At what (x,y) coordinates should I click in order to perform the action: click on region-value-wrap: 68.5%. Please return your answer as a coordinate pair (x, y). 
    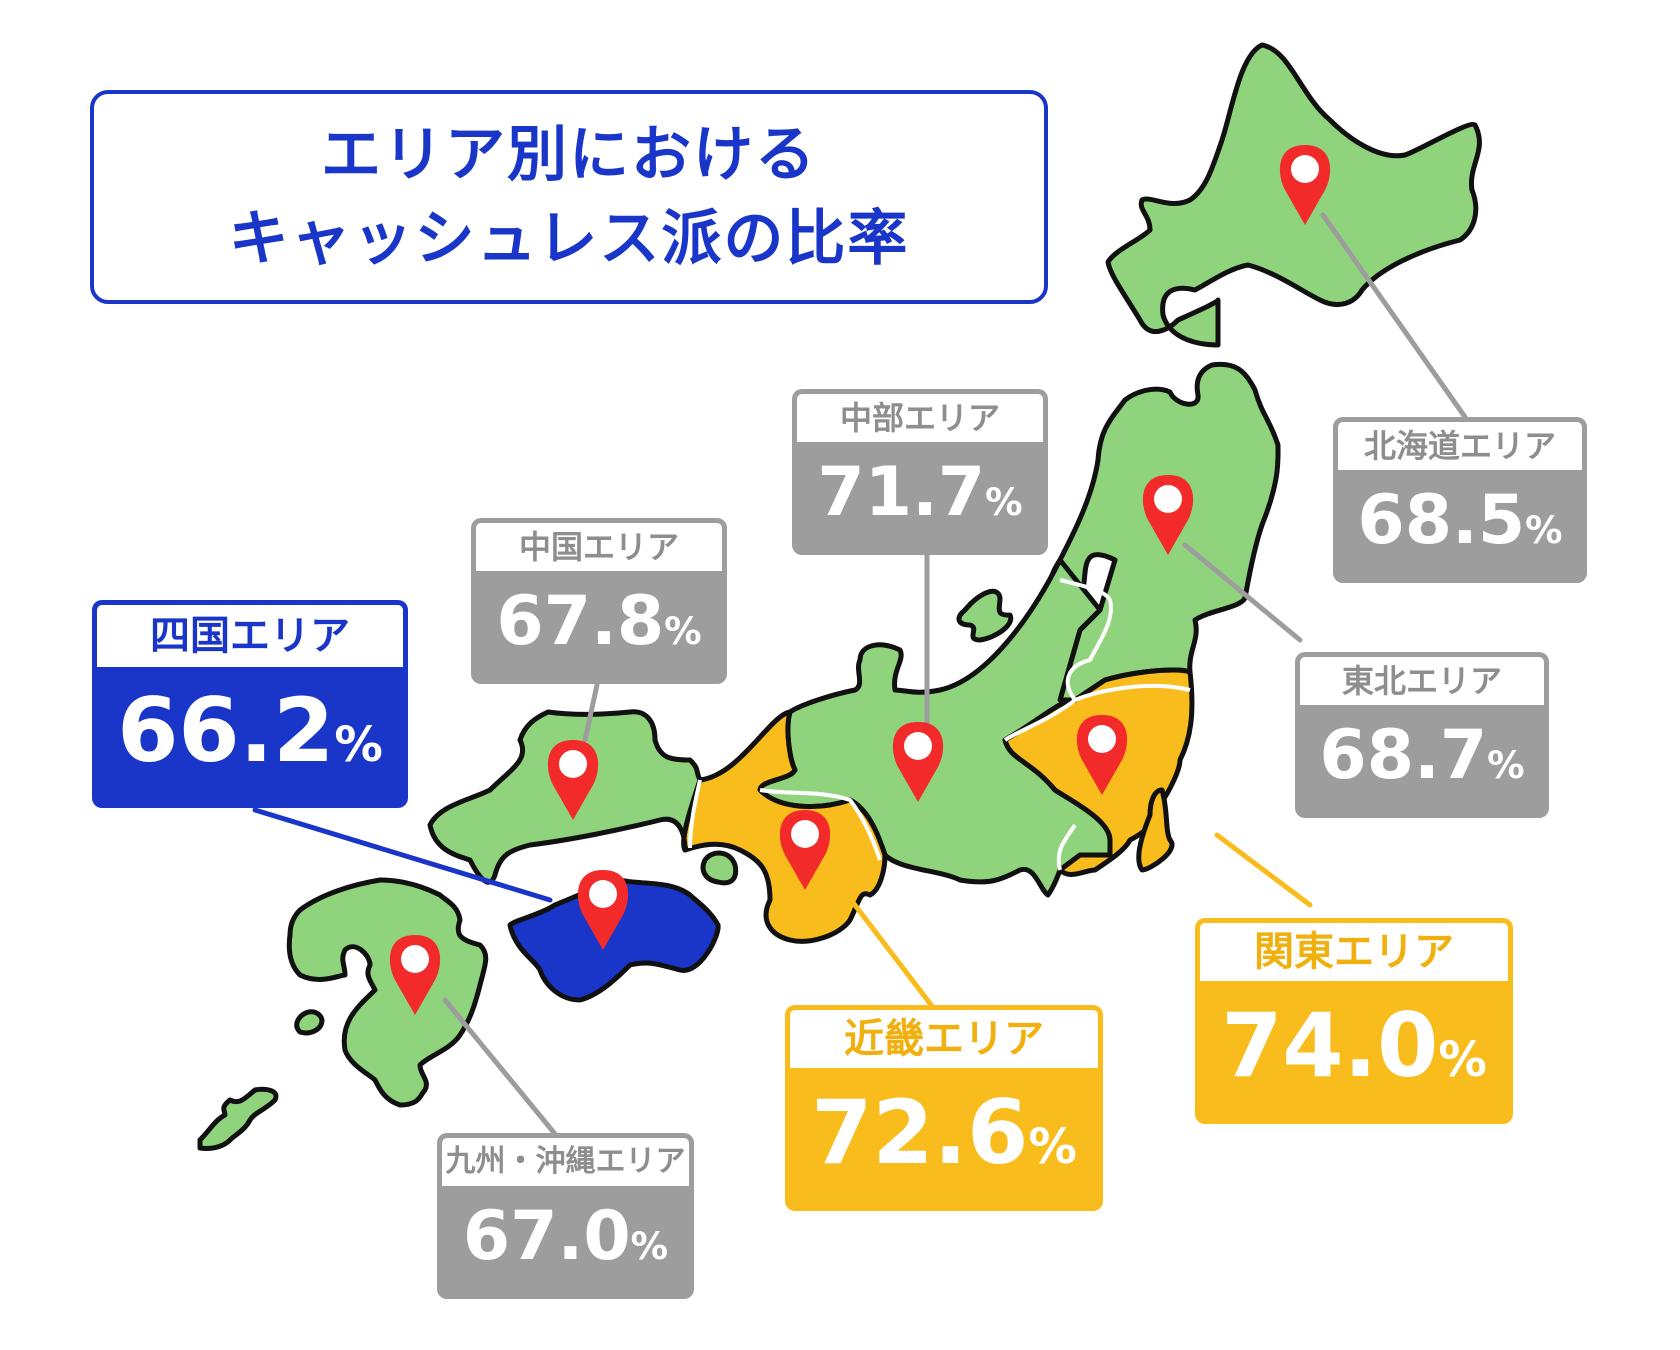
    Looking at the image, I should click on (1460, 525).